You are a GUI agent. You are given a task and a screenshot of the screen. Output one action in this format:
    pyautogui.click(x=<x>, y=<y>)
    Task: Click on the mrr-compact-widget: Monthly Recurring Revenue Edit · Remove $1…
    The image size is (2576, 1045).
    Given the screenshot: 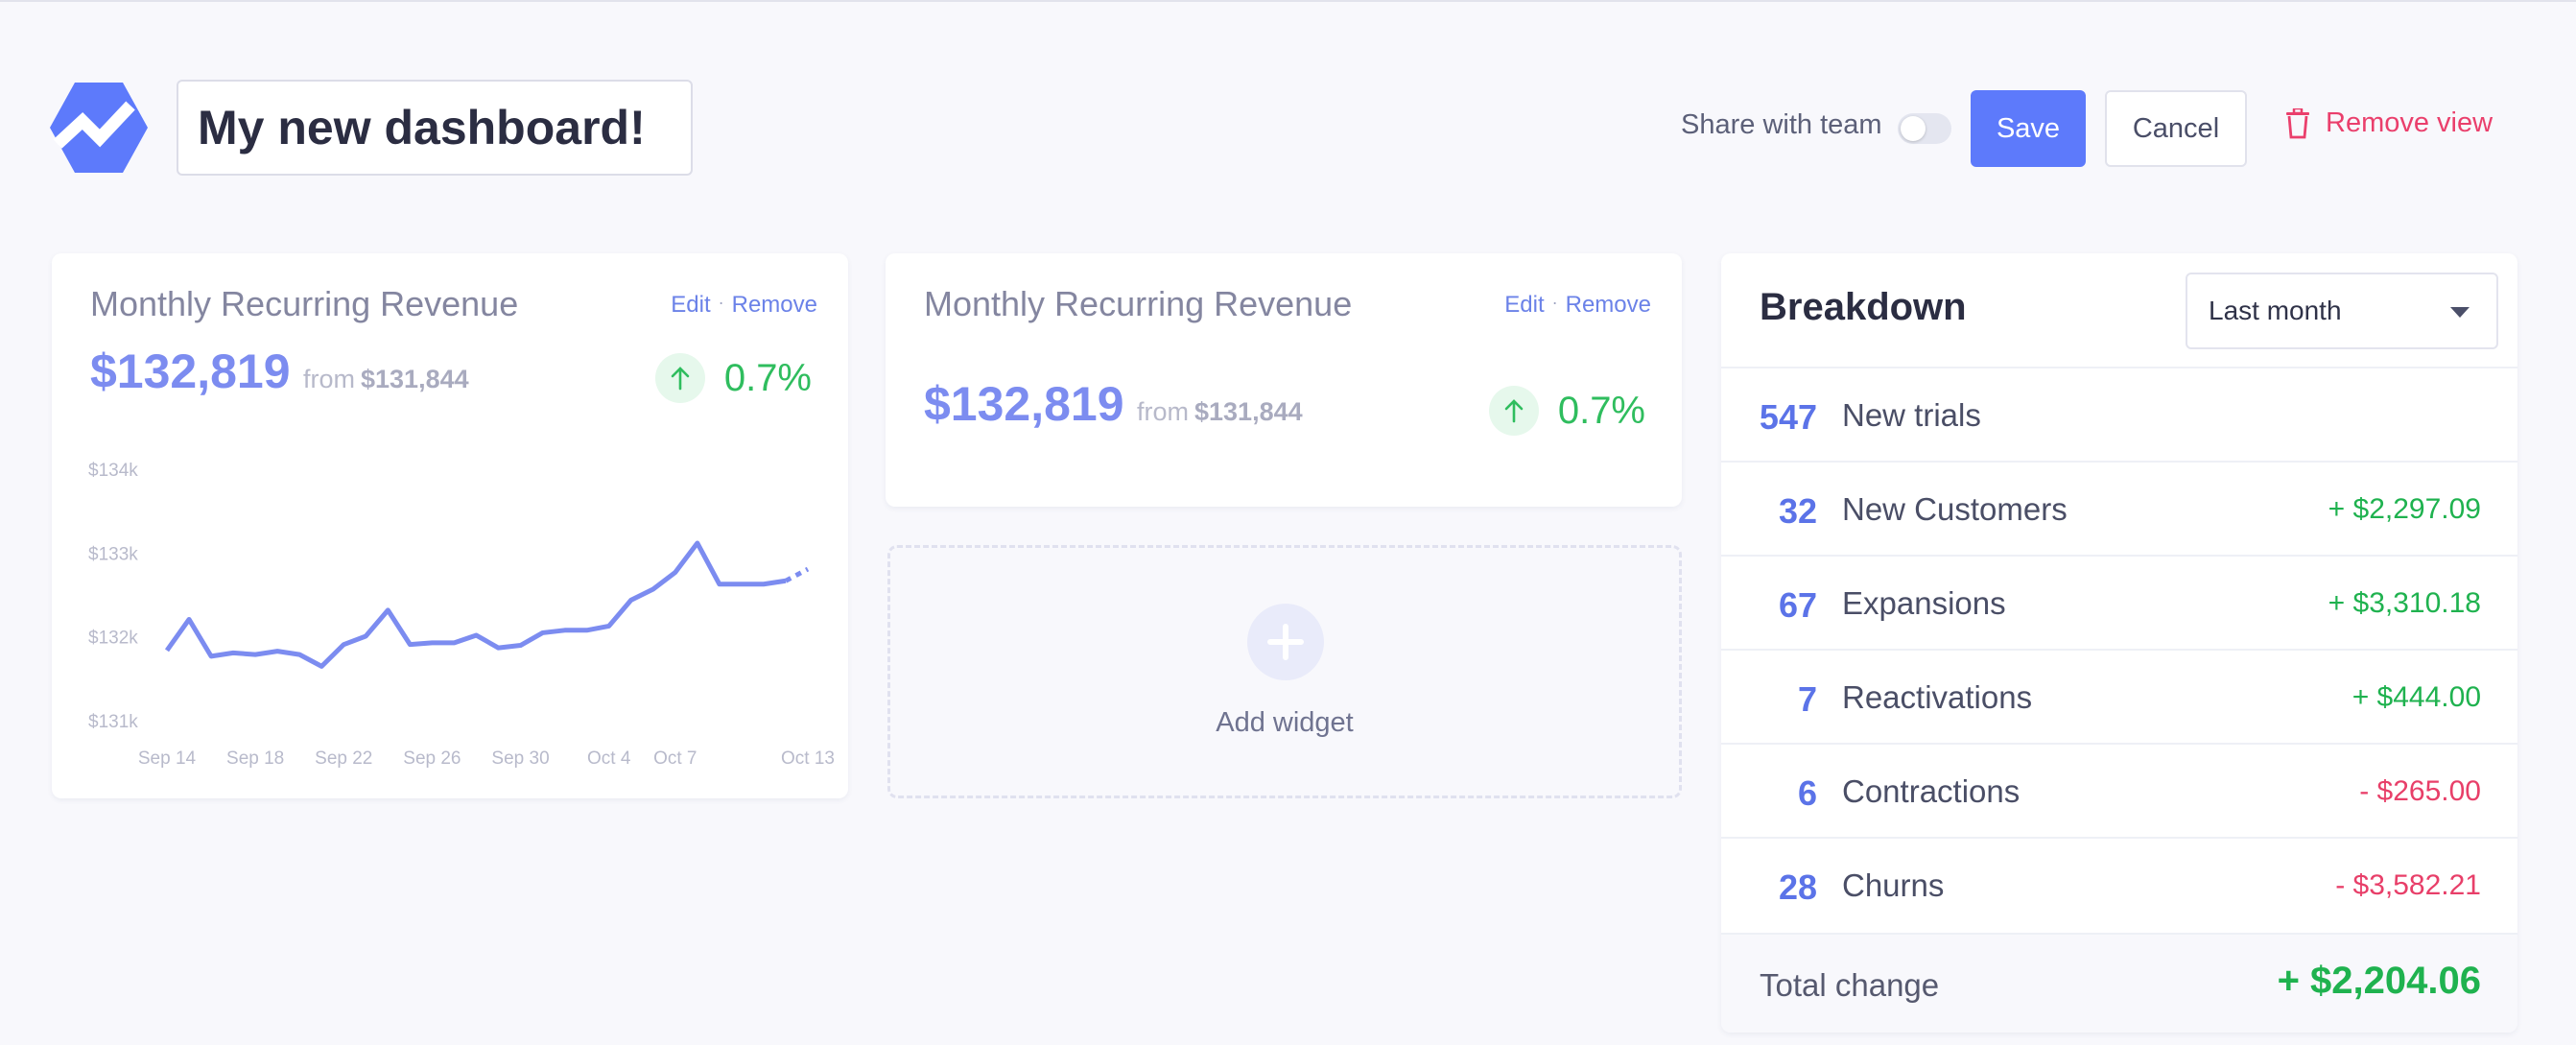 What is the action you would take?
    pyautogui.click(x=1284, y=380)
    